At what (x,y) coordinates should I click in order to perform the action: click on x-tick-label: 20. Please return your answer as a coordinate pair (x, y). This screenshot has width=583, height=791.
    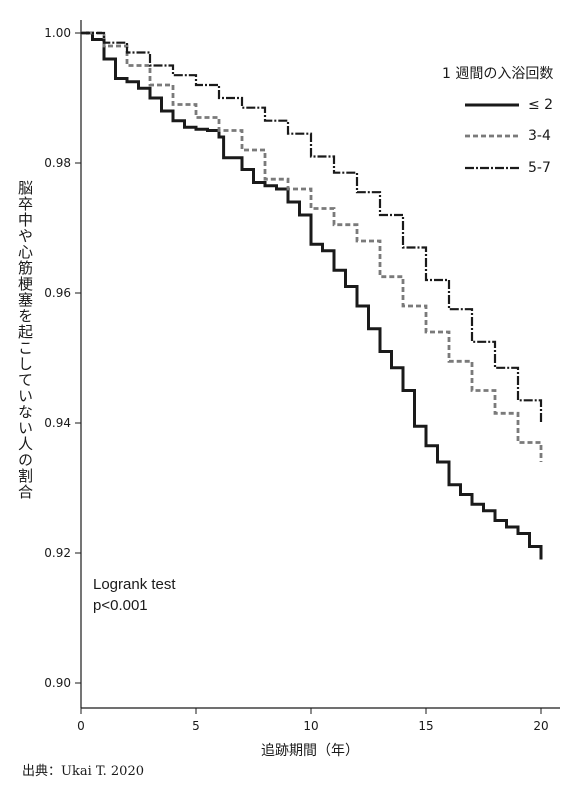
    Looking at the image, I should click on (540, 726).